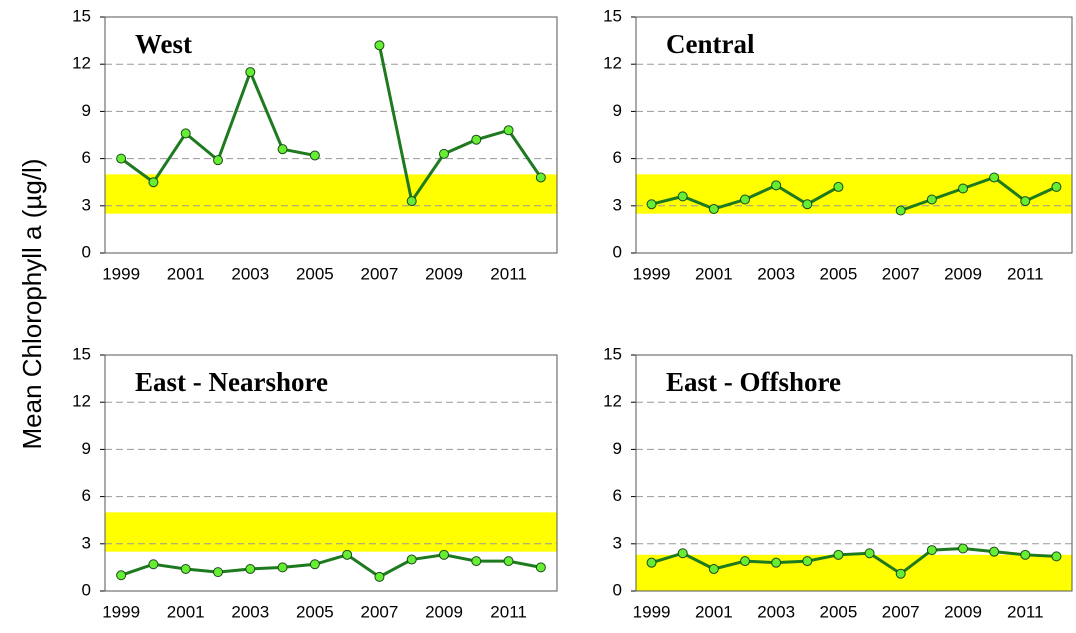 The height and width of the screenshot is (633, 1076). Describe the element at coordinates (753, 382) in the screenshot. I see `panel-title: East - Offshore` at that location.